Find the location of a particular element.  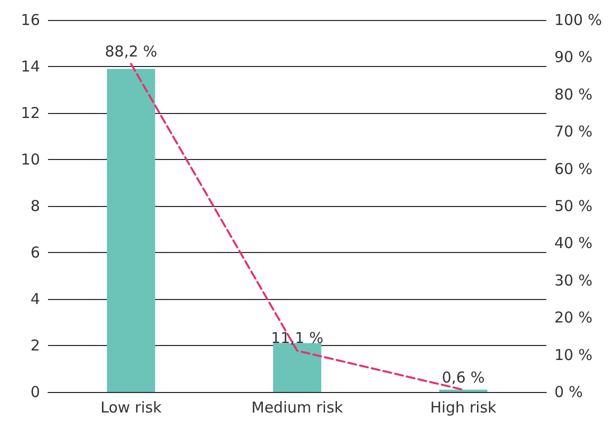

y2-tick-label: 40 % is located at coordinates (573, 243).